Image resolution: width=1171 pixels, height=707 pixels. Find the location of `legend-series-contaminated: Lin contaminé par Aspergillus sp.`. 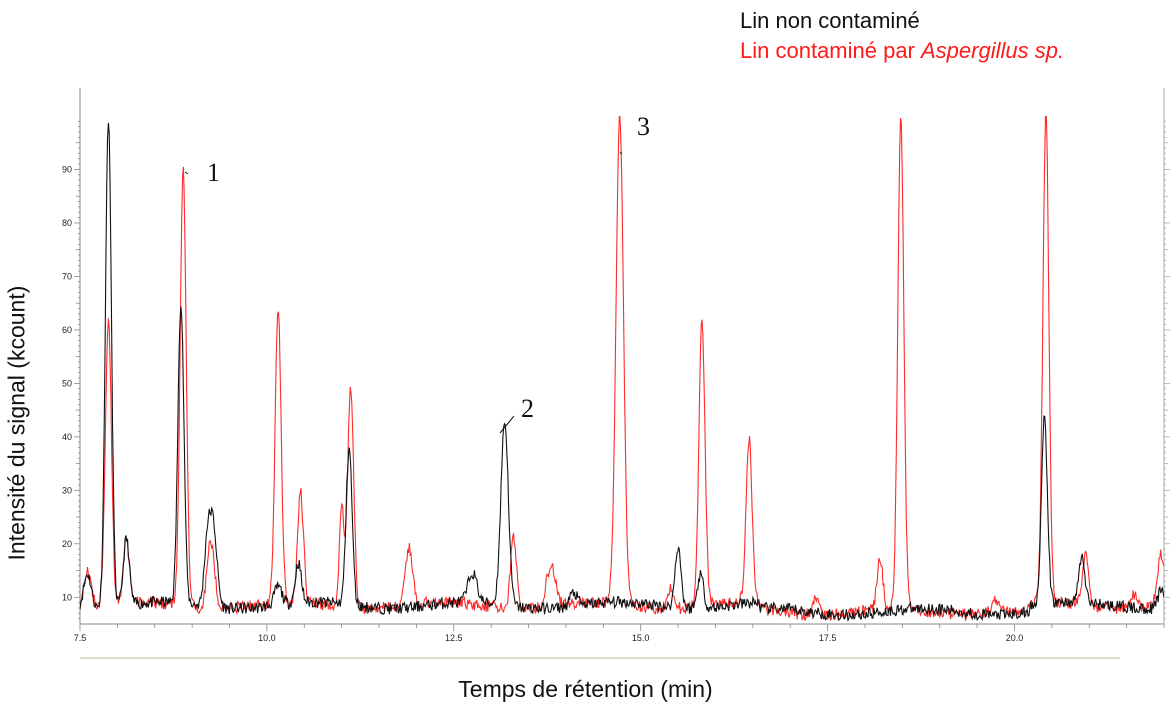

legend-series-contaminated: Lin contaminé par Aspergillus sp. is located at coordinates (902, 51).